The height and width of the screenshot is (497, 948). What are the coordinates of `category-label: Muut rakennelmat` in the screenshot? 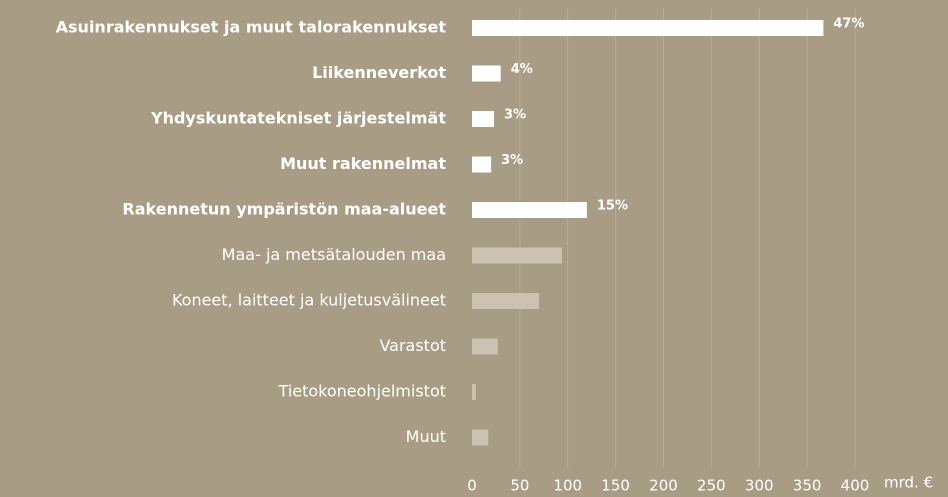 It's located at (363, 163).